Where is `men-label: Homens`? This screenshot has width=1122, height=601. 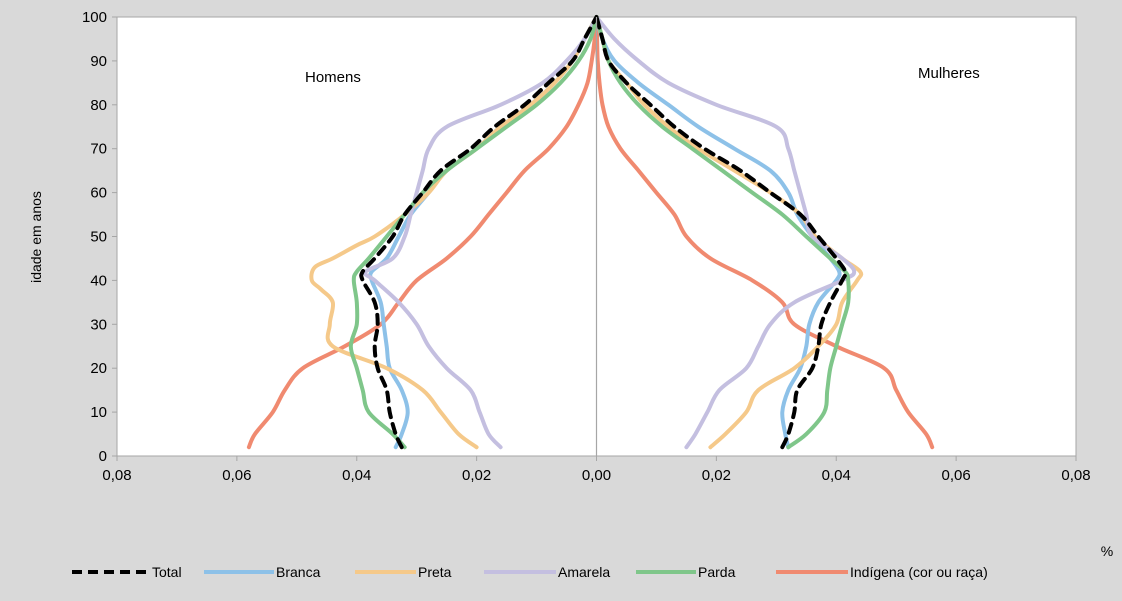 men-label: Homens is located at coordinates (333, 77).